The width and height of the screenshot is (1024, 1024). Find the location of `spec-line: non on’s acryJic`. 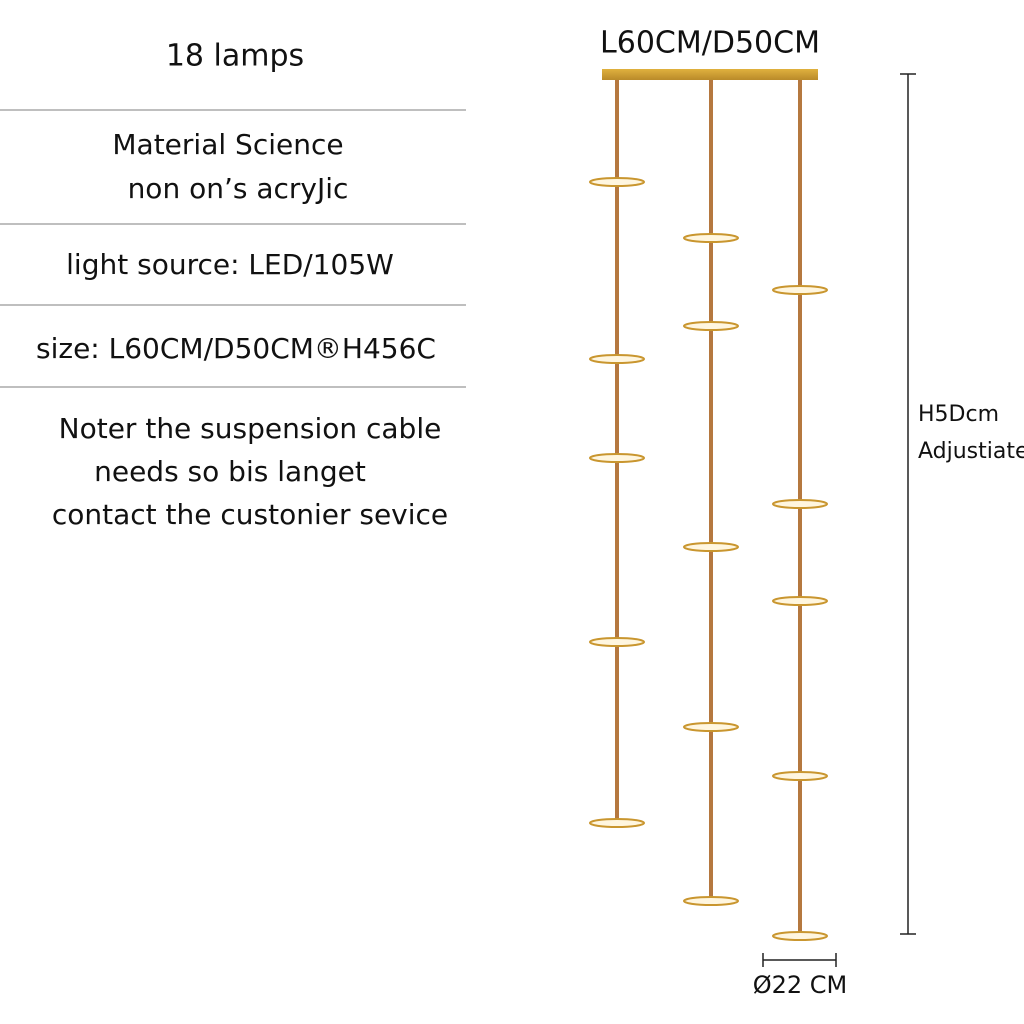

spec-line: non on’s acryJic is located at coordinates (238, 188).